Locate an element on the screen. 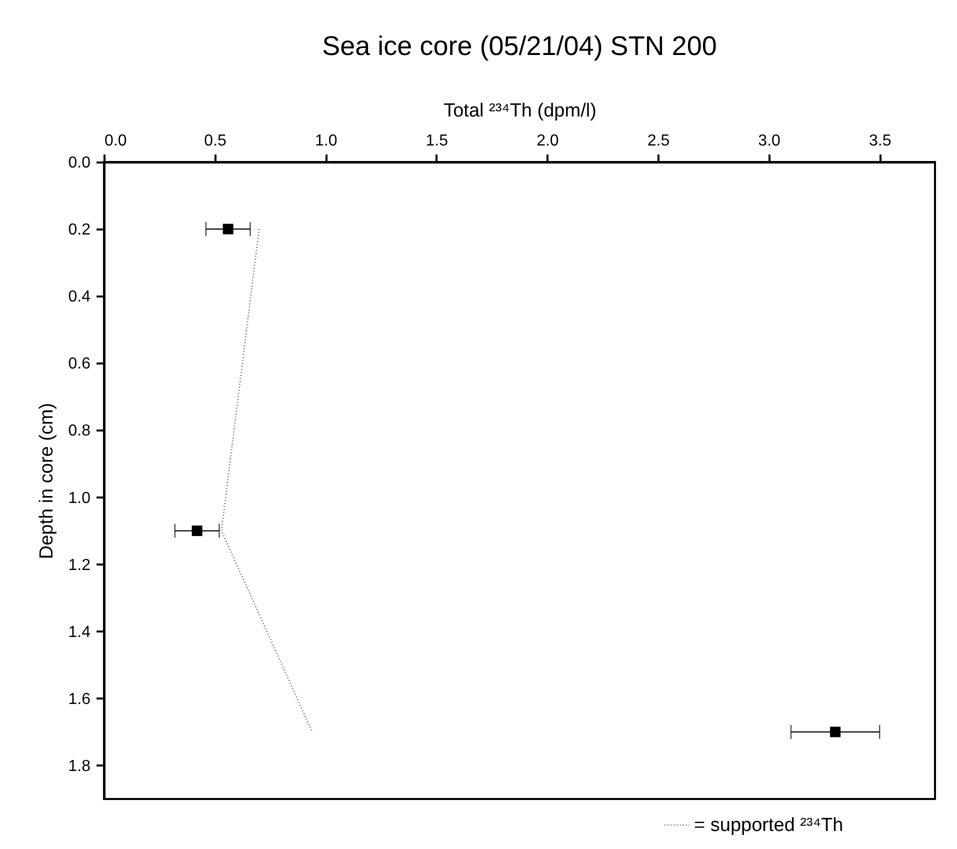  y-tick-label: 0.0 is located at coordinates (79, 163).